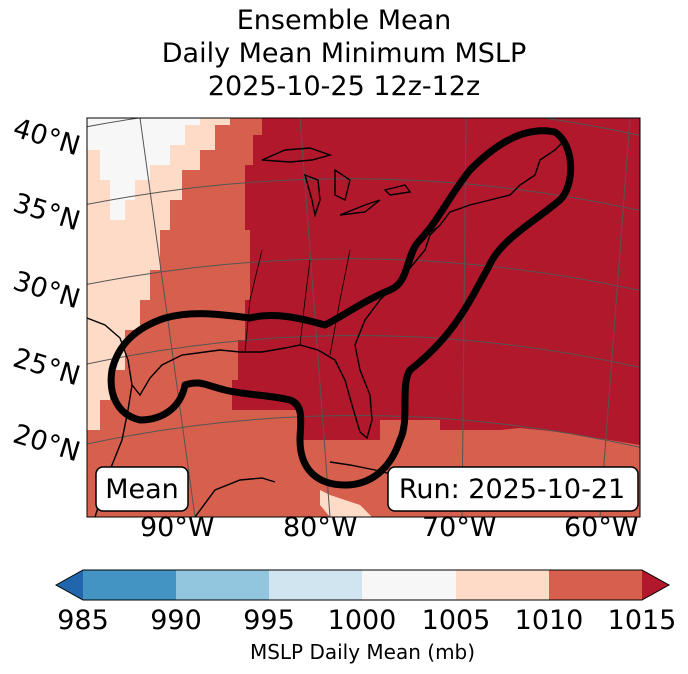 The image size is (688, 674). What do you see at coordinates (83, 620) in the screenshot?
I see `colorbar-tick-985: 985` at bounding box center [83, 620].